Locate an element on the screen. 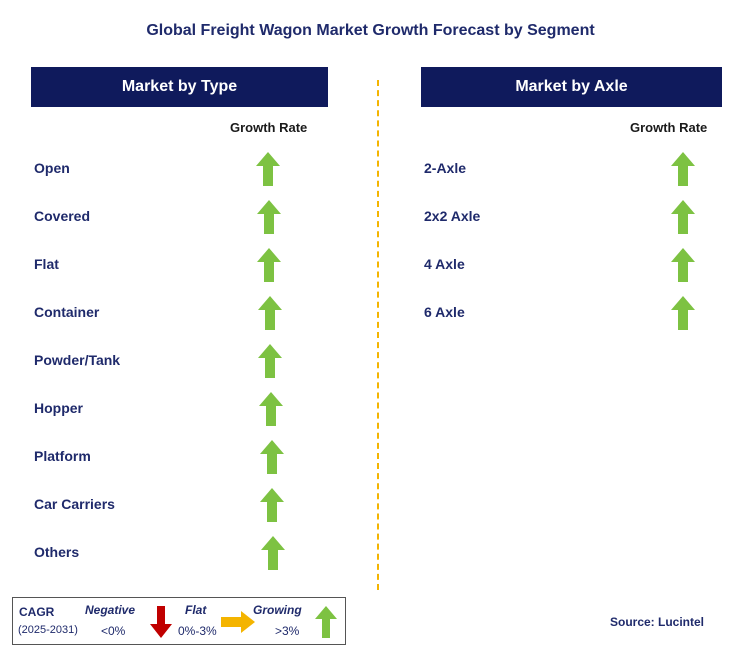  segment-label: 2-Axle is located at coordinates (445, 168).